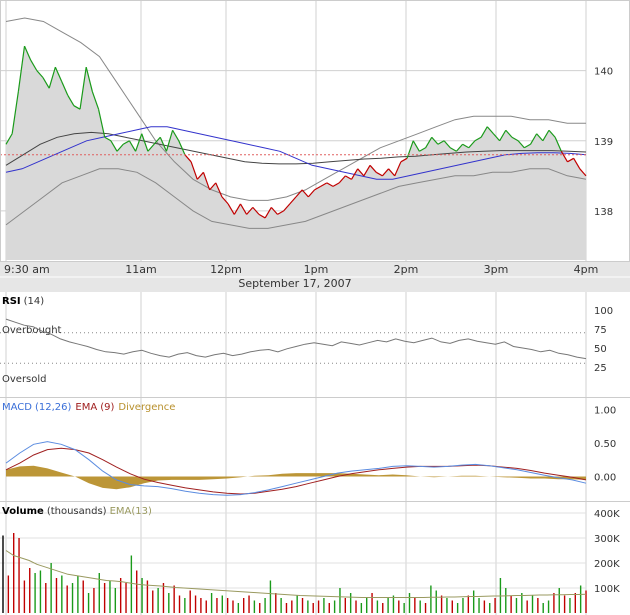 The height and width of the screenshot is (615, 630). I want to click on macd-series-line, so click(296, 468).